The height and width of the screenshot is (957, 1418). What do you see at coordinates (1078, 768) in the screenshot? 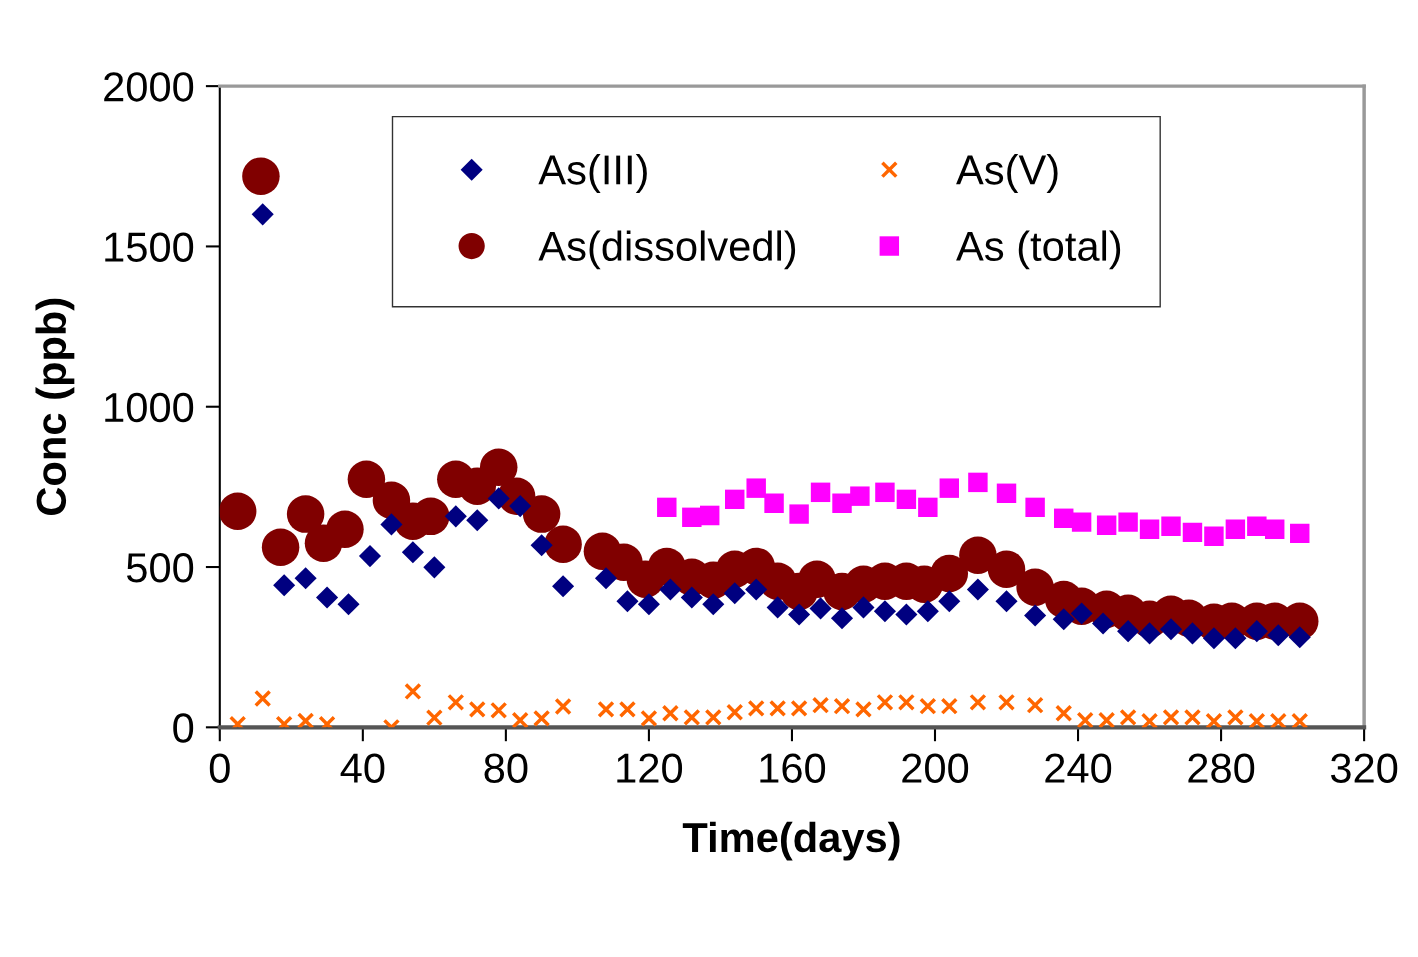
I see `x-tick-label: 240` at bounding box center [1078, 768].